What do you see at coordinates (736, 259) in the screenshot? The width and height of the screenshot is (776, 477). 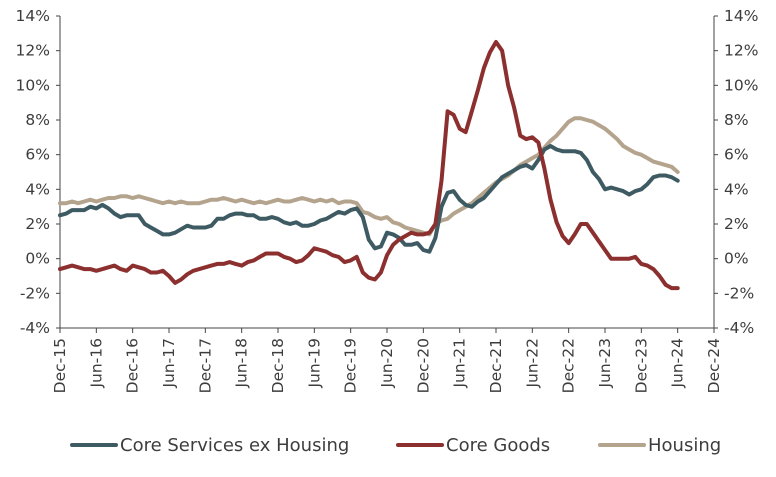 I see `right-y-tick-label: 0%` at bounding box center [736, 259].